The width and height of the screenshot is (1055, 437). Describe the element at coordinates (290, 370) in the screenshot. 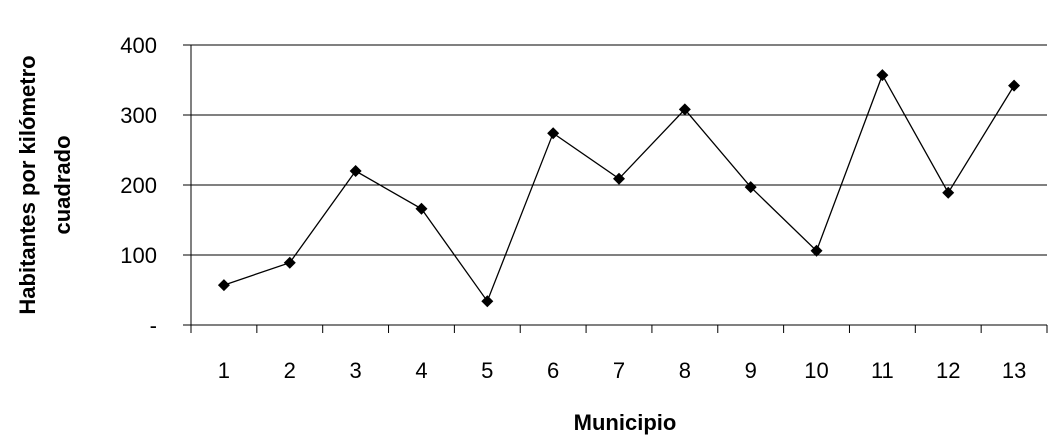

I see `x-tick-label-2: 2` at that location.